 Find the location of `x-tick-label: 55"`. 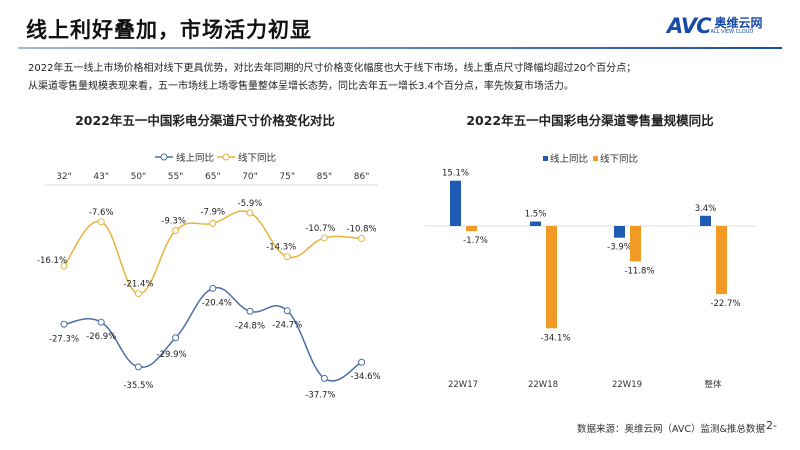

x-tick-label: 55" is located at coordinates (176, 177).